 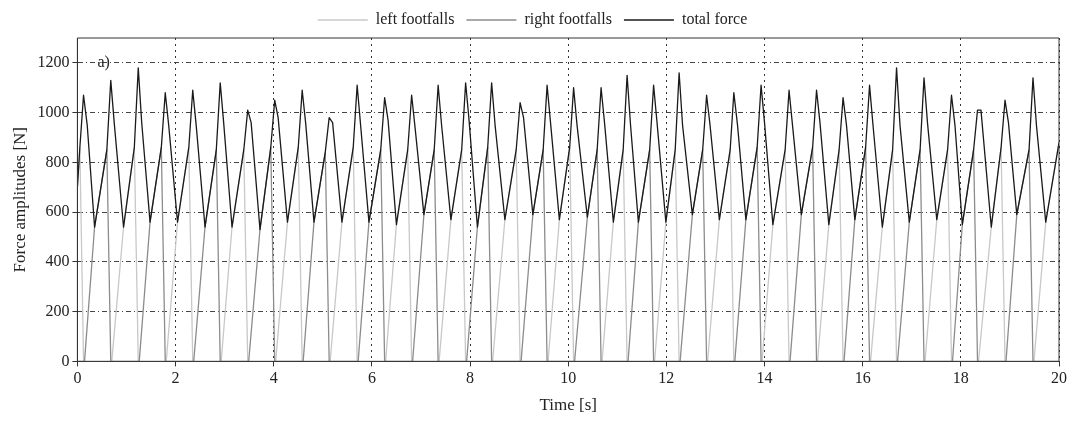 What do you see at coordinates (57, 310) in the screenshot?
I see `y-tick-label: 200` at bounding box center [57, 310].